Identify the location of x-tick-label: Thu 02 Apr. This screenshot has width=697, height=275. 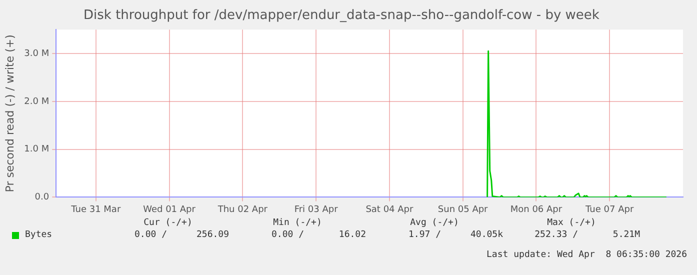
(242, 209).